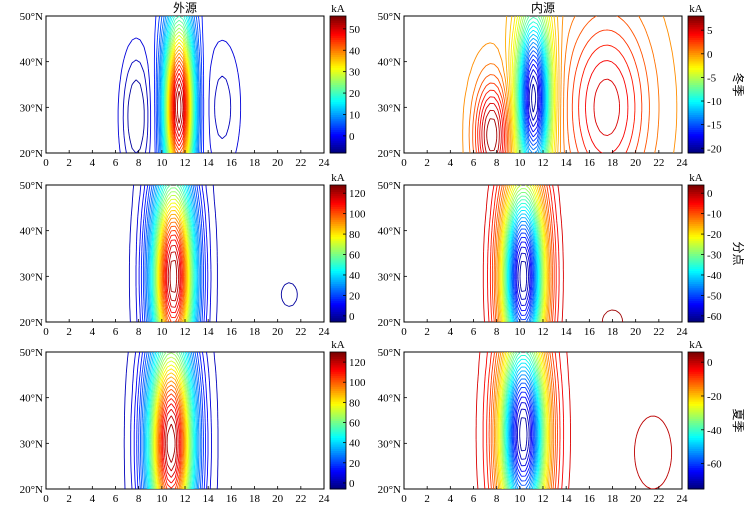  I want to click on colorbar-tick-label: -40, so click(714, 276).